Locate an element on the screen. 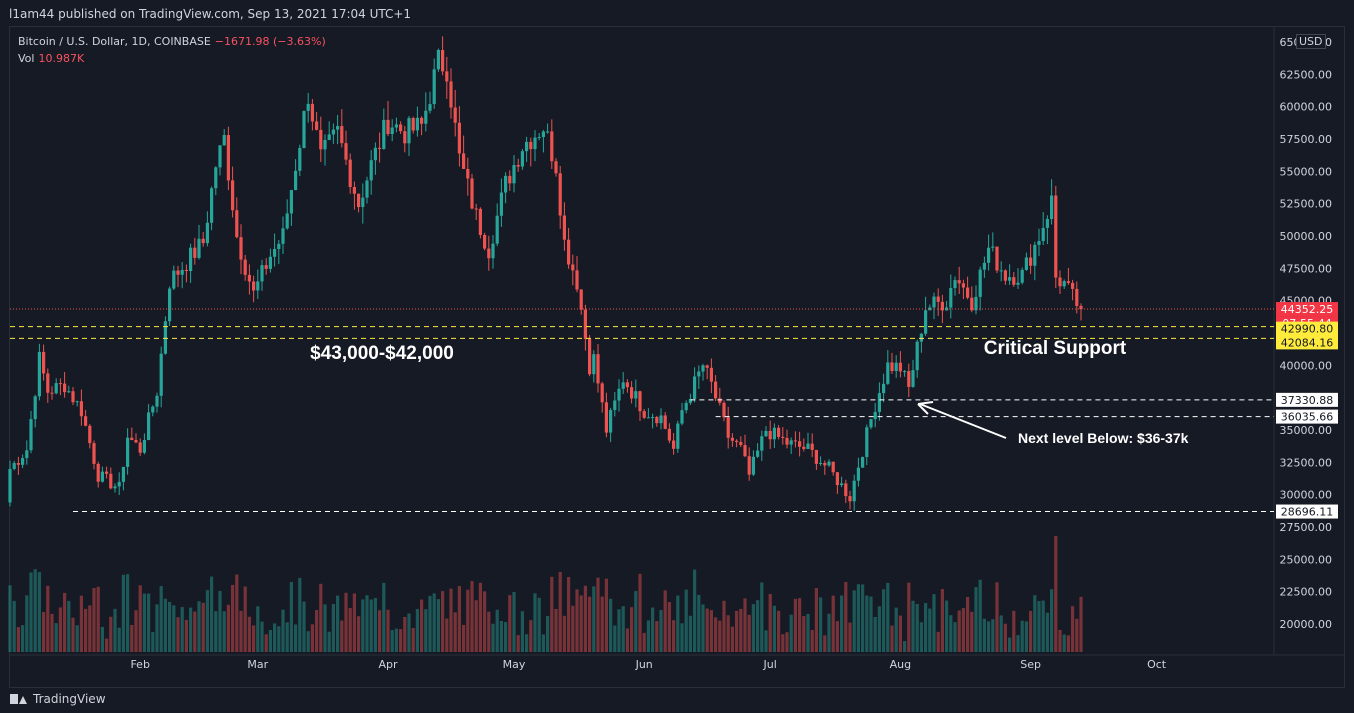 The height and width of the screenshot is (713, 1354). currency-button: USD is located at coordinates (1311, 41).